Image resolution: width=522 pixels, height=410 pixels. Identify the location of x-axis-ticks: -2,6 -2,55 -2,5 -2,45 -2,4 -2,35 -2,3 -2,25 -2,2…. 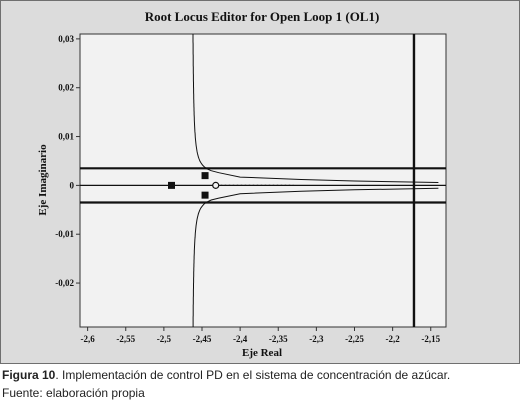
(261, 335).